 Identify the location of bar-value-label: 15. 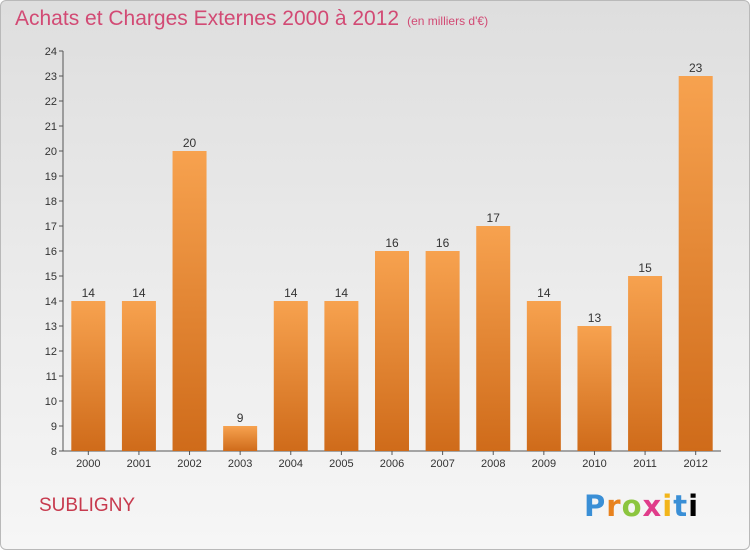
(645, 268).